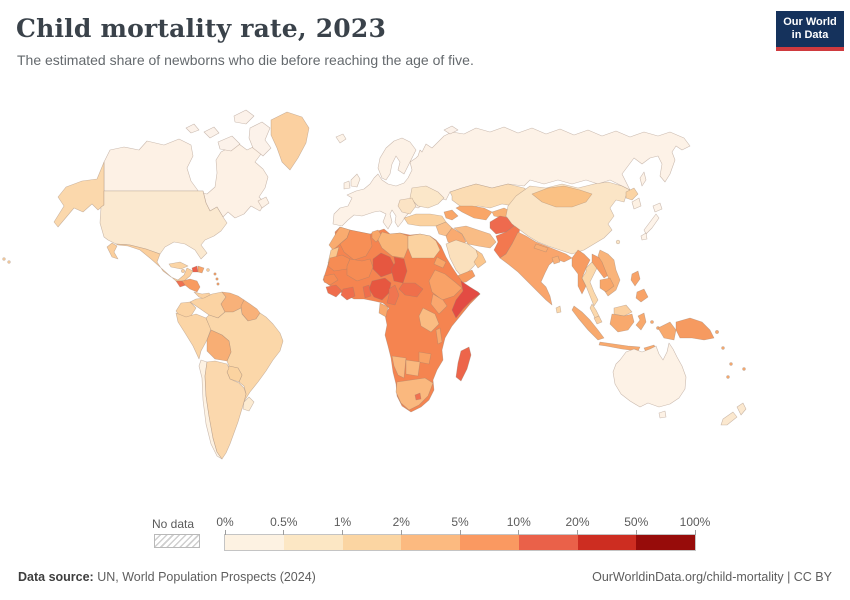 Image resolution: width=850 pixels, height=600 pixels. Describe the element at coordinates (649, 375) in the screenshot. I see `country-australia` at that location.